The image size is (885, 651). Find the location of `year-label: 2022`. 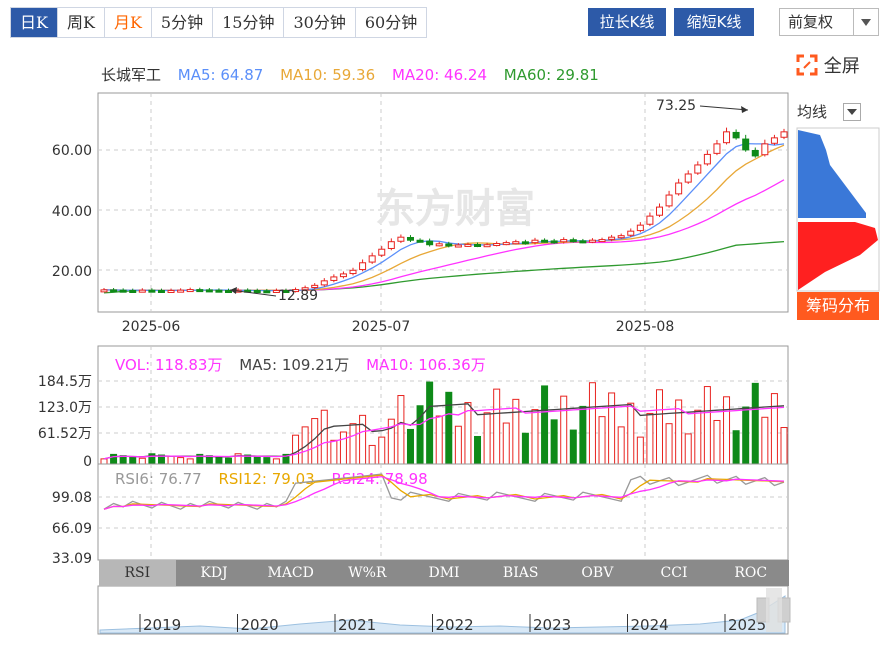

year-label: 2022 is located at coordinates (455, 625).